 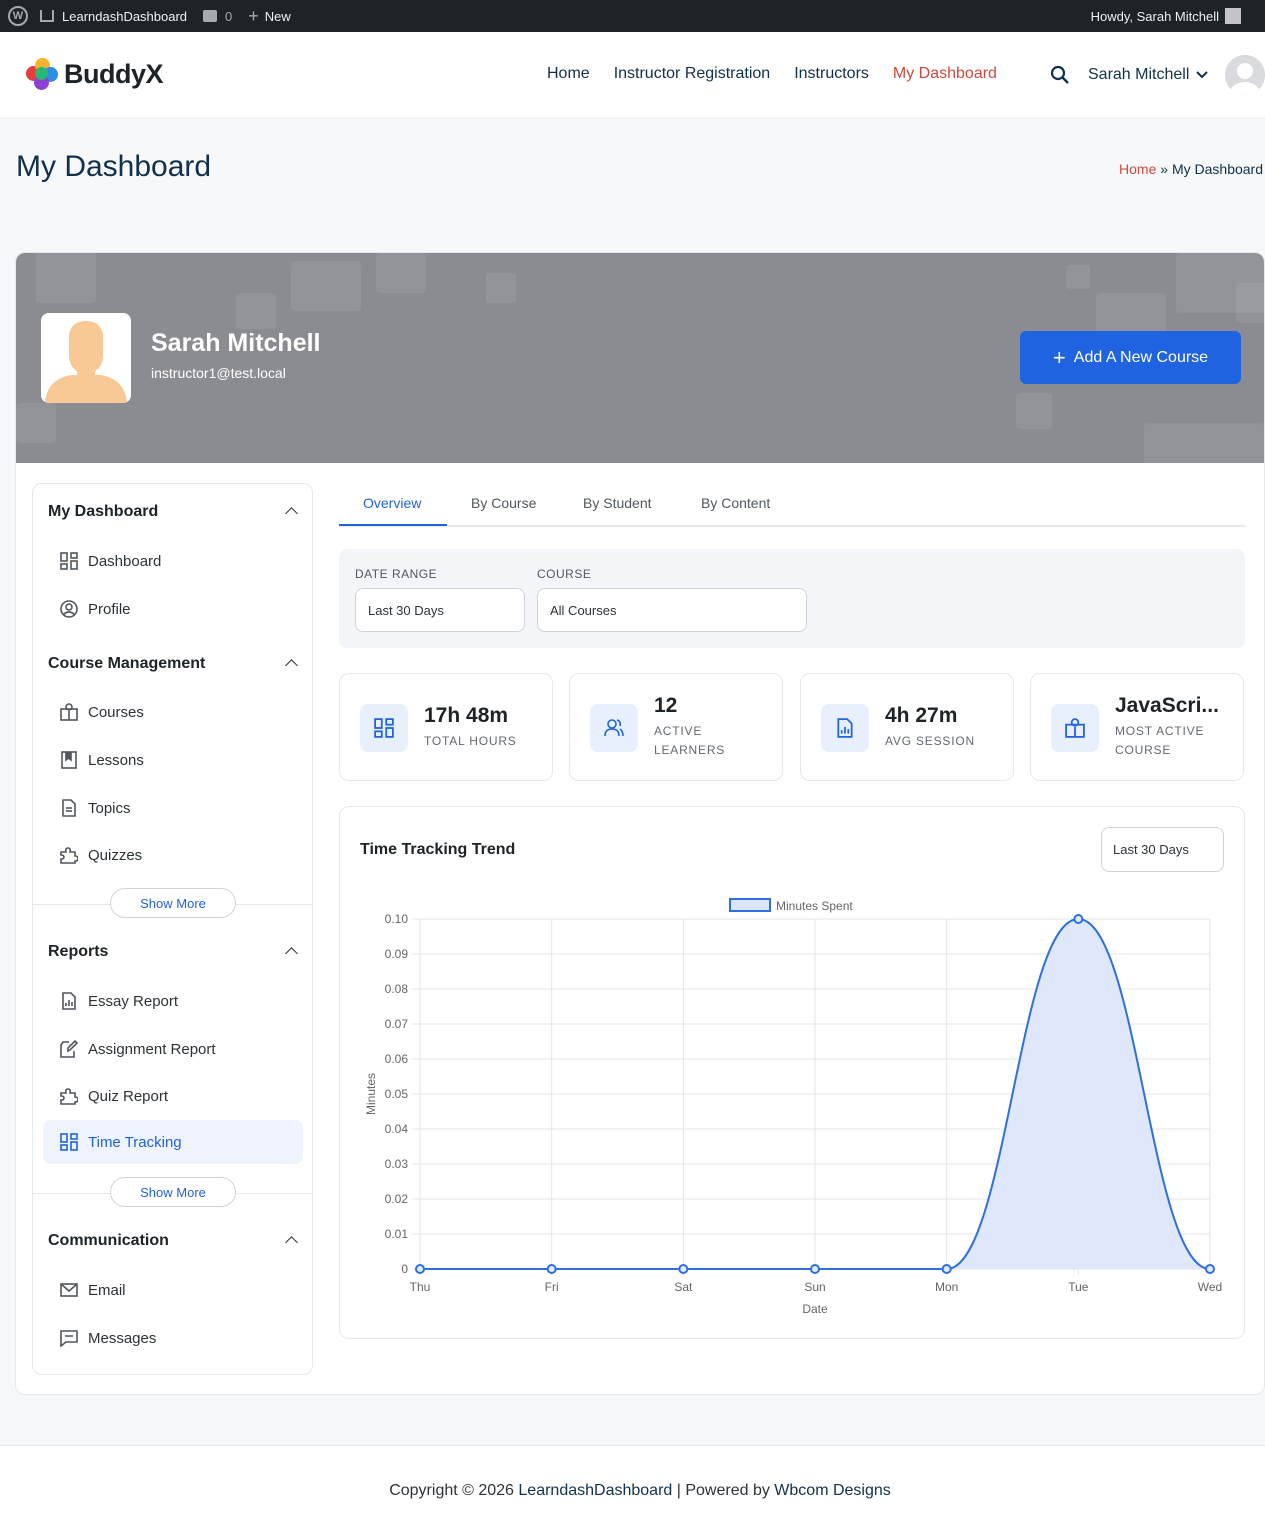 I want to click on stat-value: 12, so click(x=666, y=705).